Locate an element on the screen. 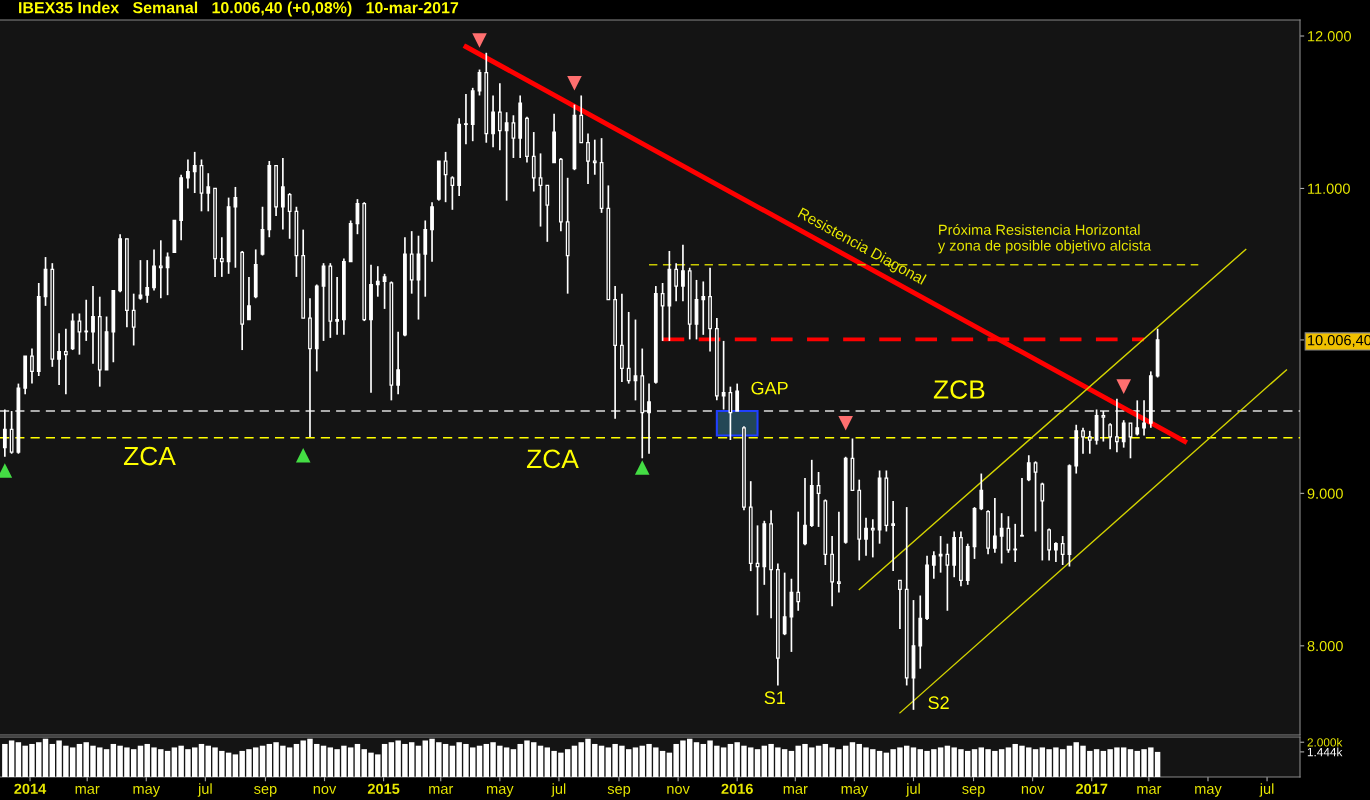 This screenshot has width=1370, height=800. annotation: GAP is located at coordinates (769, 388).